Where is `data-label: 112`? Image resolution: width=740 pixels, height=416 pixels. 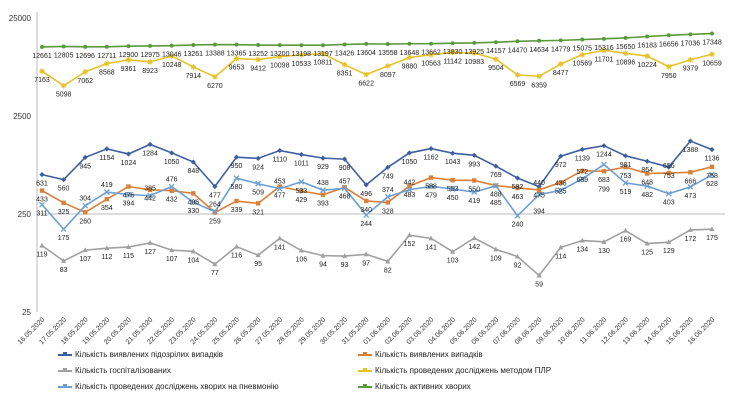
data-label: 112 is located at coordinates (106, 257).